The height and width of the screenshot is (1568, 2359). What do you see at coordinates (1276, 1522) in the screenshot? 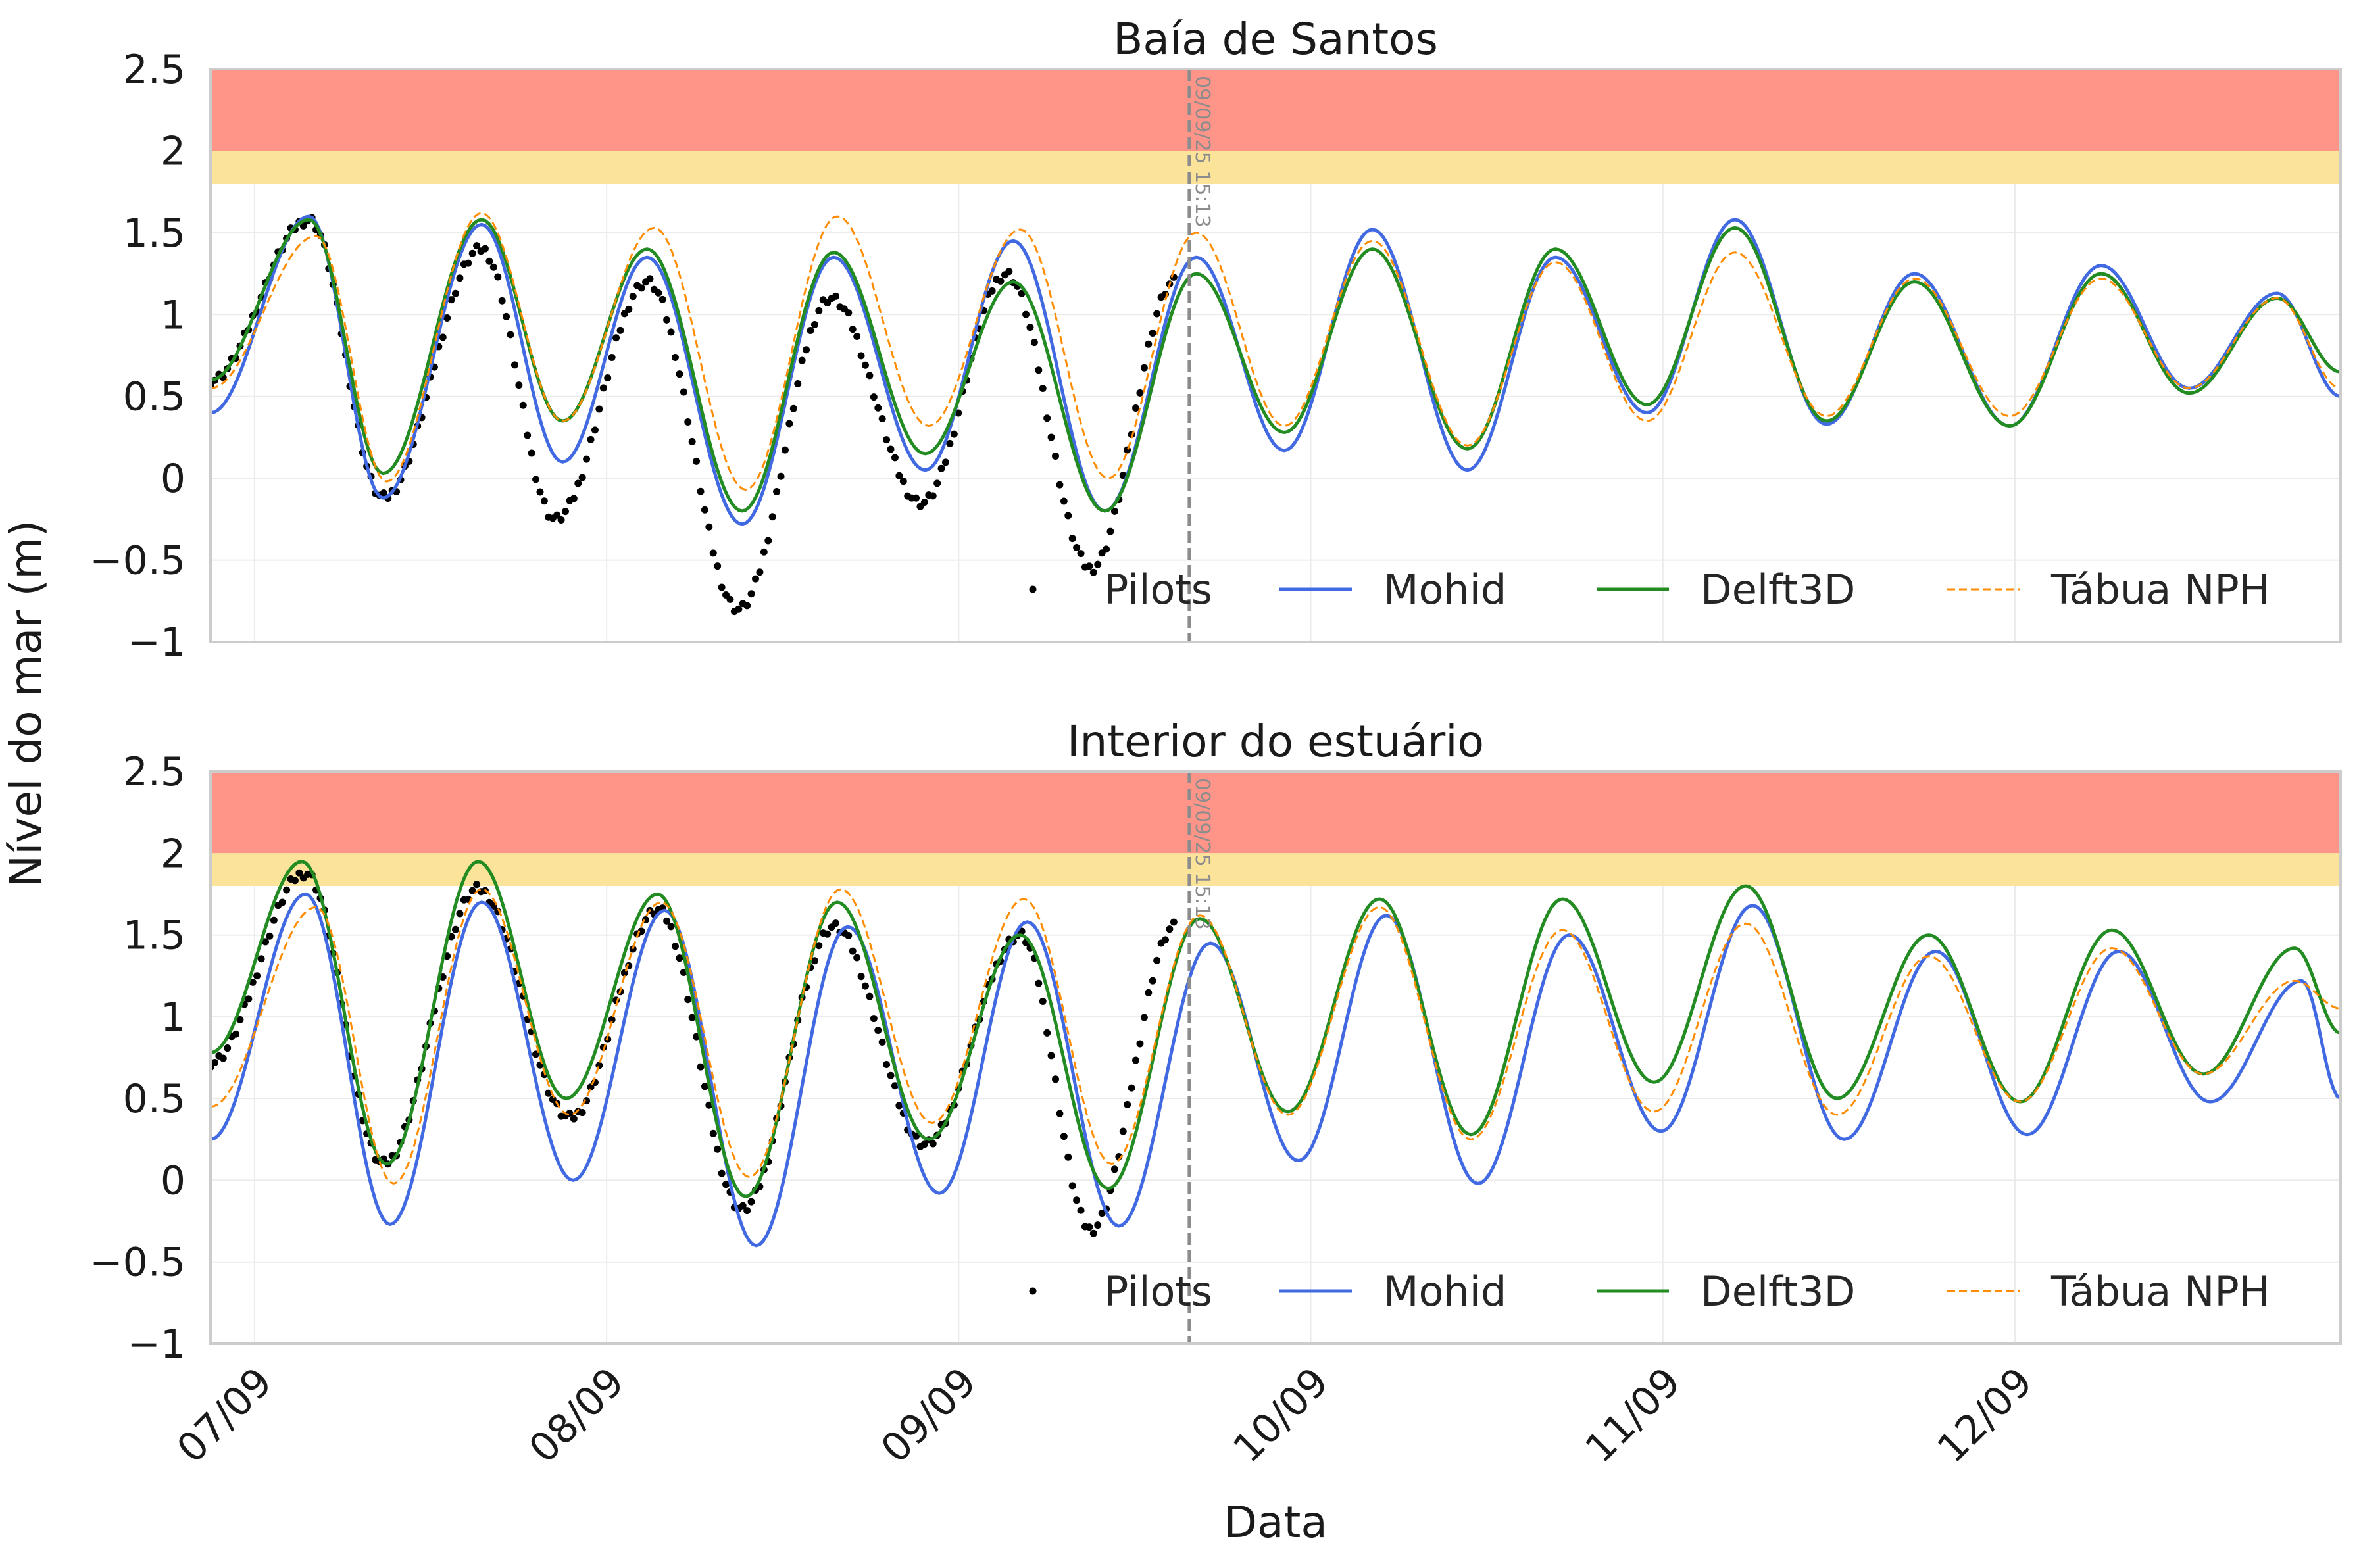
I see `x-axis-title: Data` at bounding box center [1276, 1522].